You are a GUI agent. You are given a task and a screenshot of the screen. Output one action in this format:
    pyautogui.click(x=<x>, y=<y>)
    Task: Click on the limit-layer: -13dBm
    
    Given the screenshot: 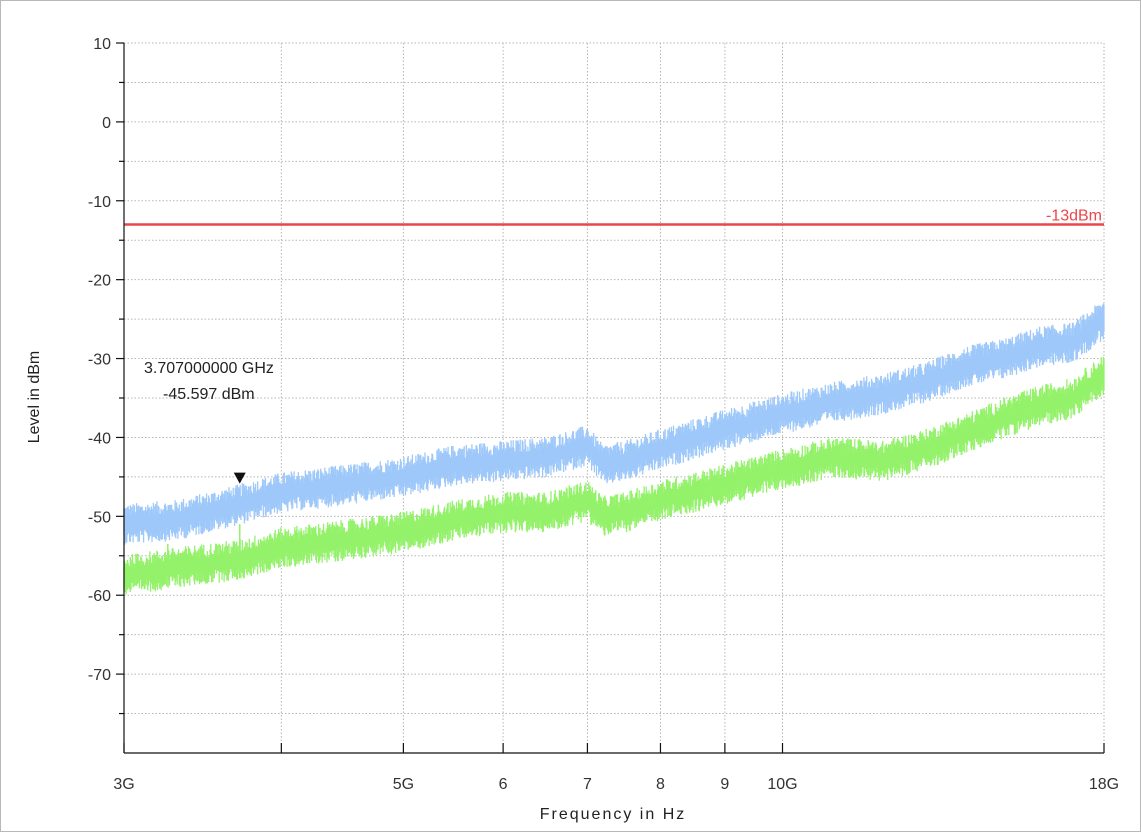 What is the action you would take?
    pyautogui.click(x=614, y=216)
    